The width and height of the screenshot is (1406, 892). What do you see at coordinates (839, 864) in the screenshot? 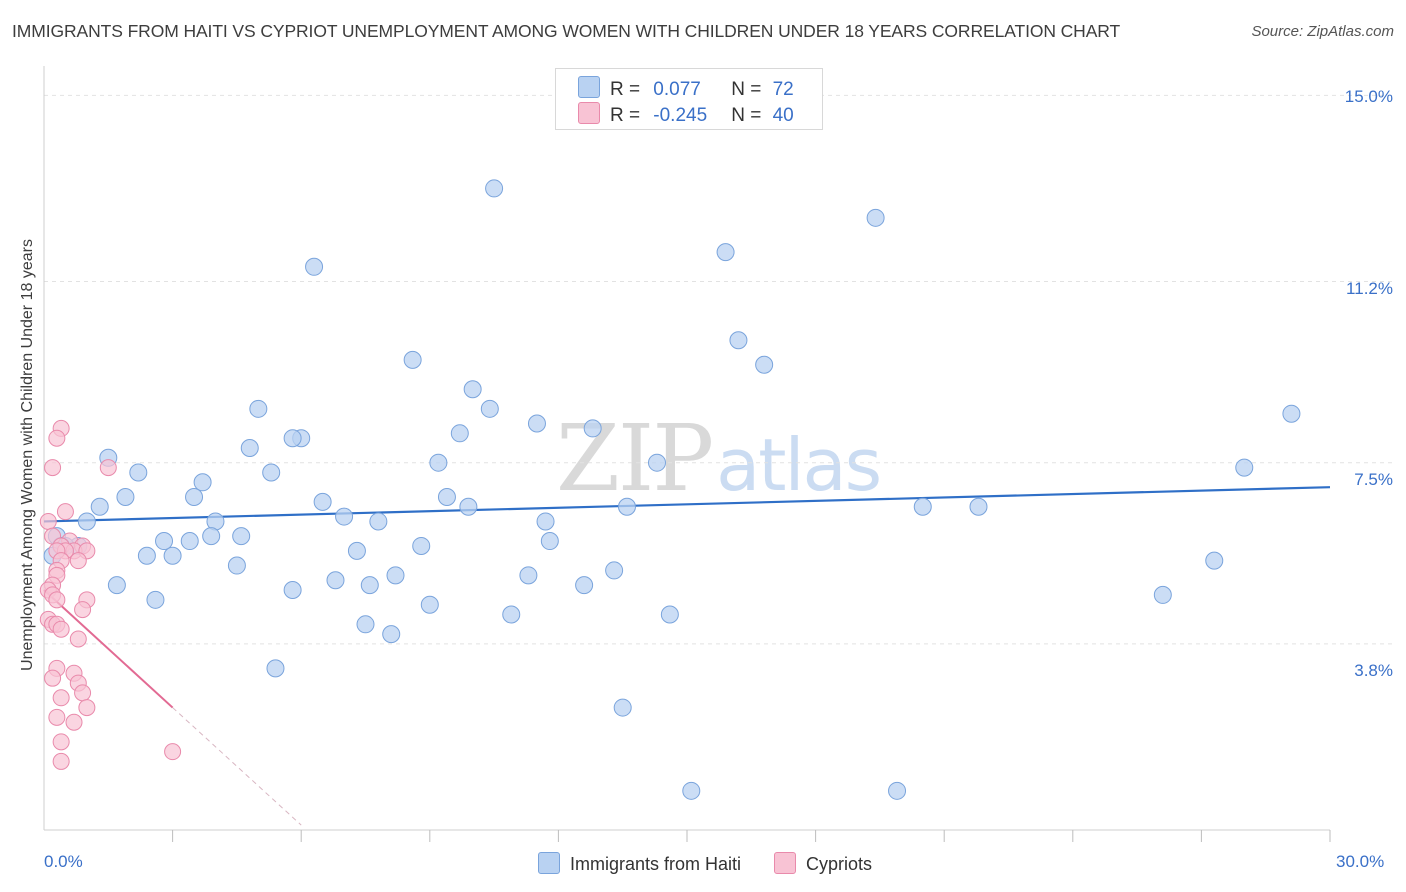
I see `legend-label-cypriots: Cypriots` at bounding box center [839, 864].